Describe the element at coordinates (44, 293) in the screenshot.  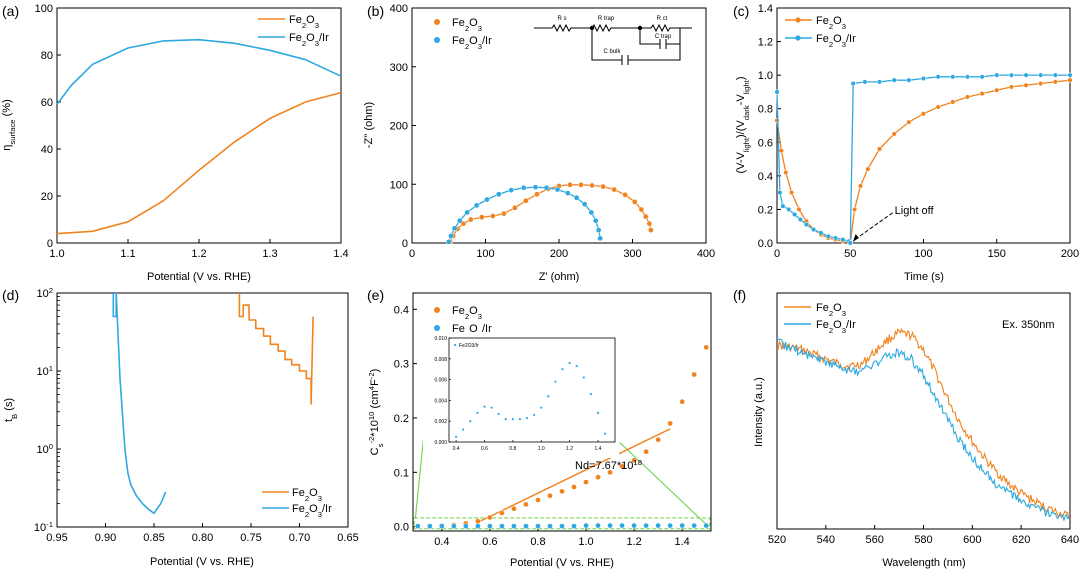
I see `y-tick-label: 10²` at that location.